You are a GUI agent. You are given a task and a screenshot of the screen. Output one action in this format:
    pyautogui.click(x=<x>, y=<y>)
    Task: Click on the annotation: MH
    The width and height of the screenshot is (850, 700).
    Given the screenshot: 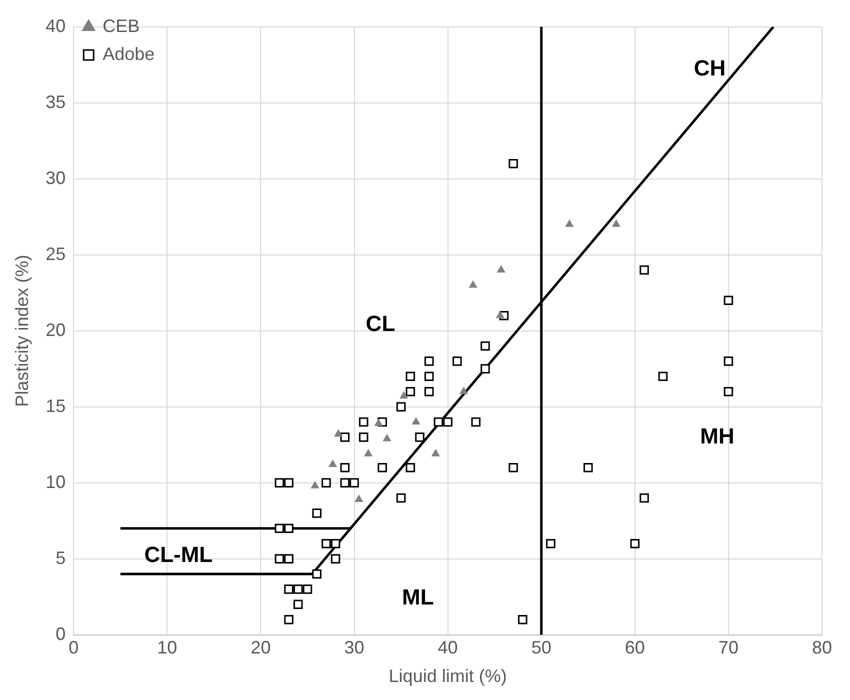 What is the action you would take?
    pyautogui.click(x=717, y=435)
    